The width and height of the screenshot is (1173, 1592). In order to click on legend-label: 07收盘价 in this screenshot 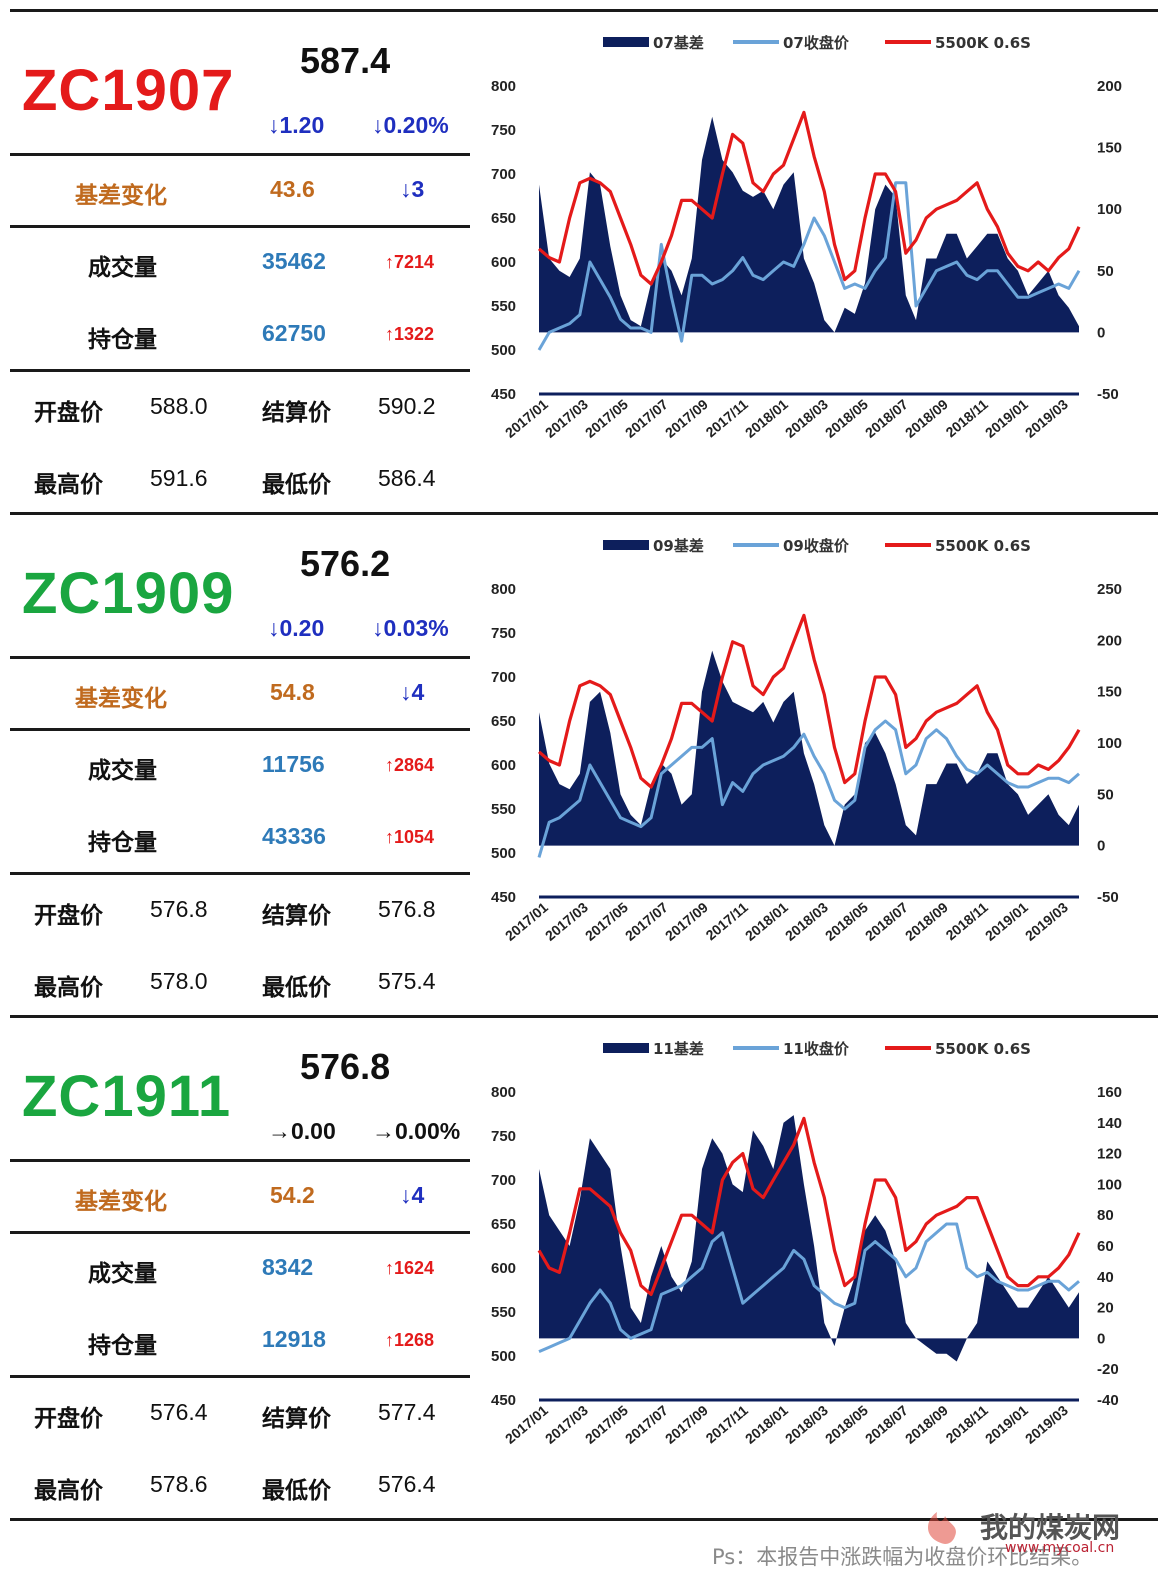, I will do `click(816, 43)`.